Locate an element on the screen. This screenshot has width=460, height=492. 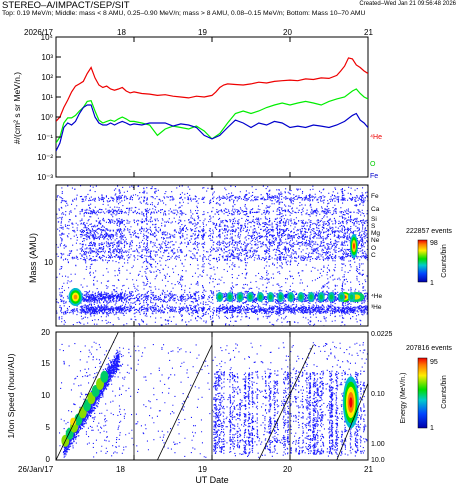
top-ytick-m1: 10⁻¹ is located at coordinates (45, 137).